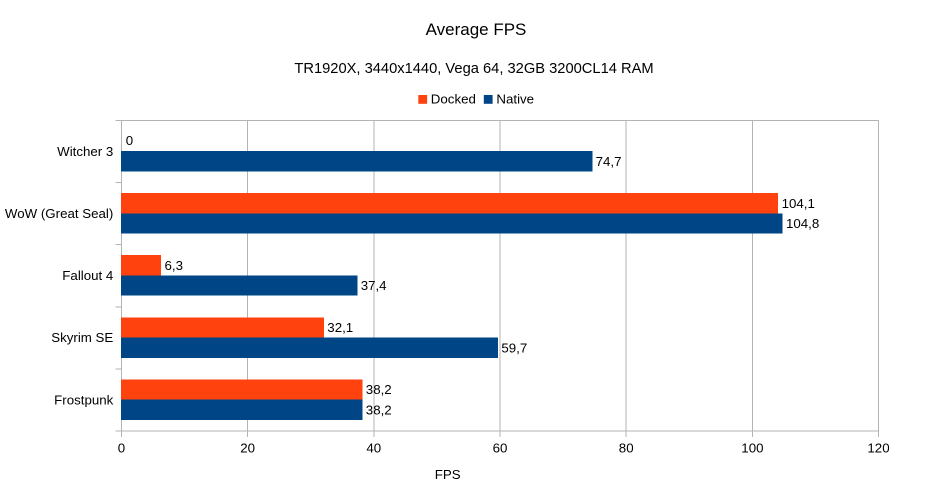 The width and height of the screenshot is (950, 502). What do you see at coordinates (500, 447) in the screenshot?
I see `svg-text: 60` at bounding box center [500, 447].